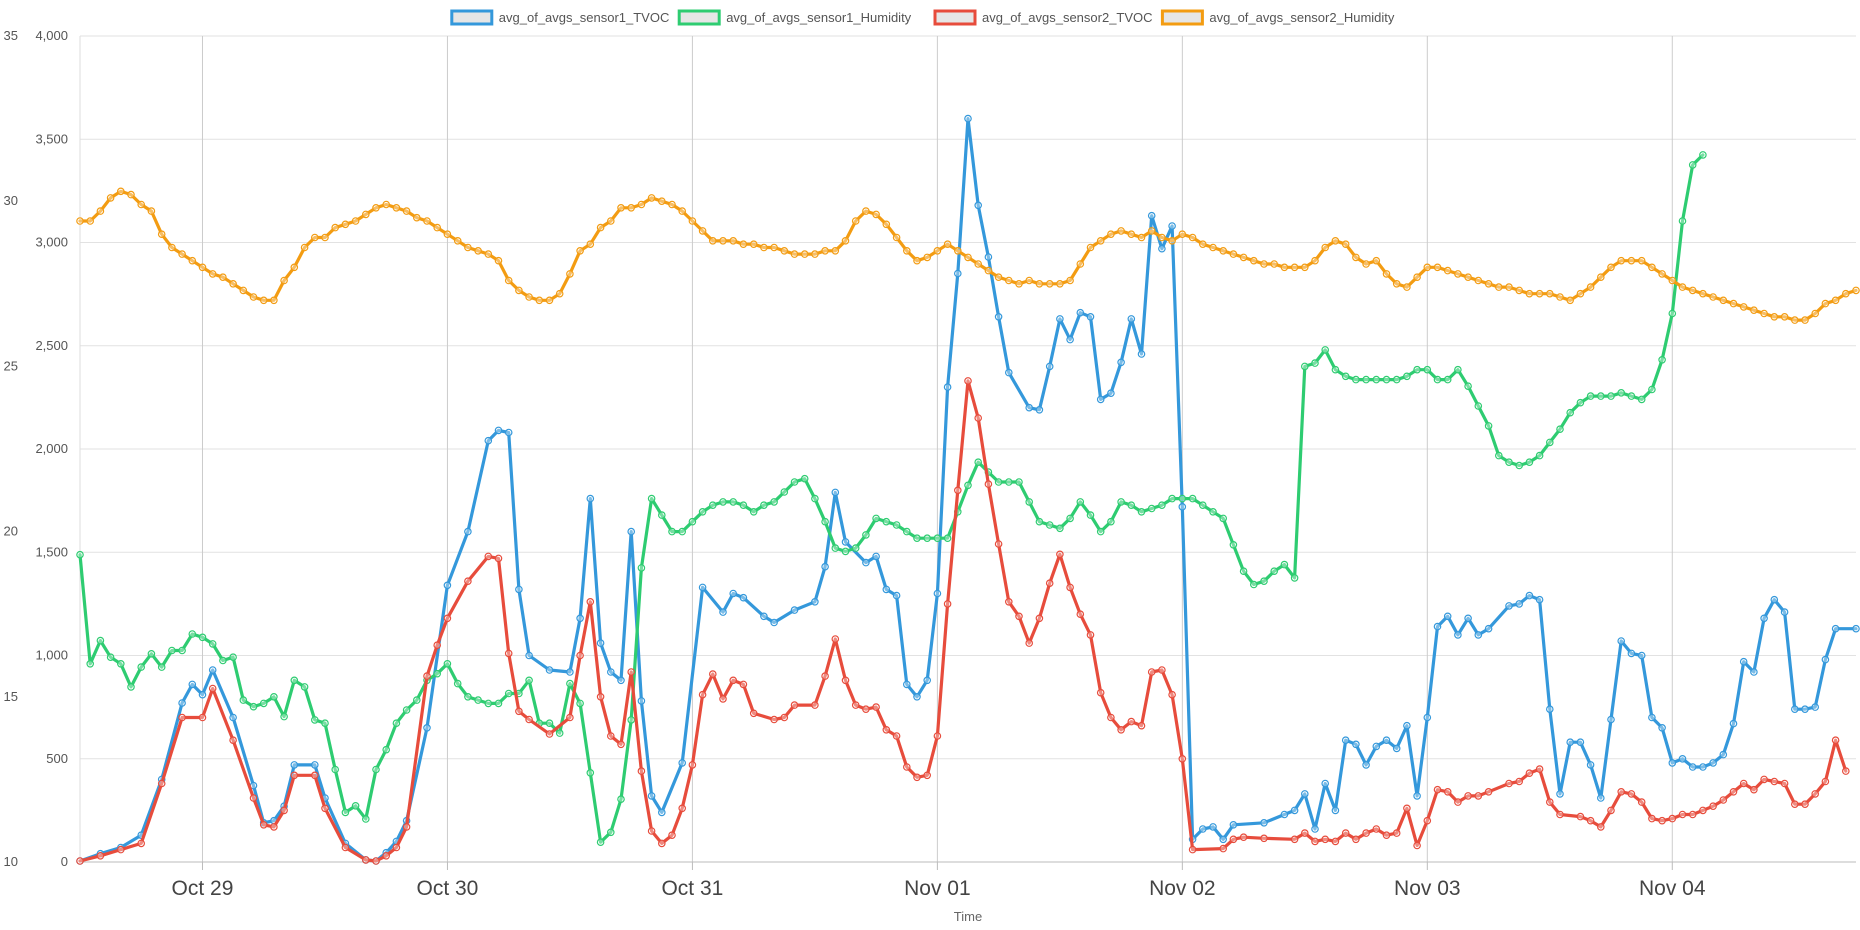 This screenshot has width=1860, height=930. What do you see at coordinates (64, 861) in the screenshot?
I see `right-axis-tick-label: 0` at bounding box center [64, 861].